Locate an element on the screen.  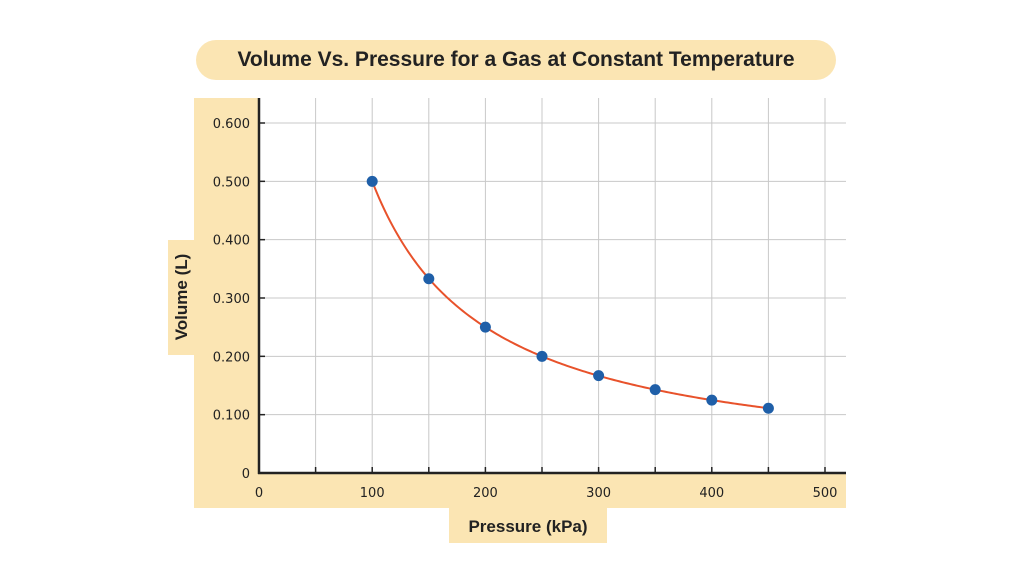
y-axis-label: Volume (L) is located at coordinates (181, 297).